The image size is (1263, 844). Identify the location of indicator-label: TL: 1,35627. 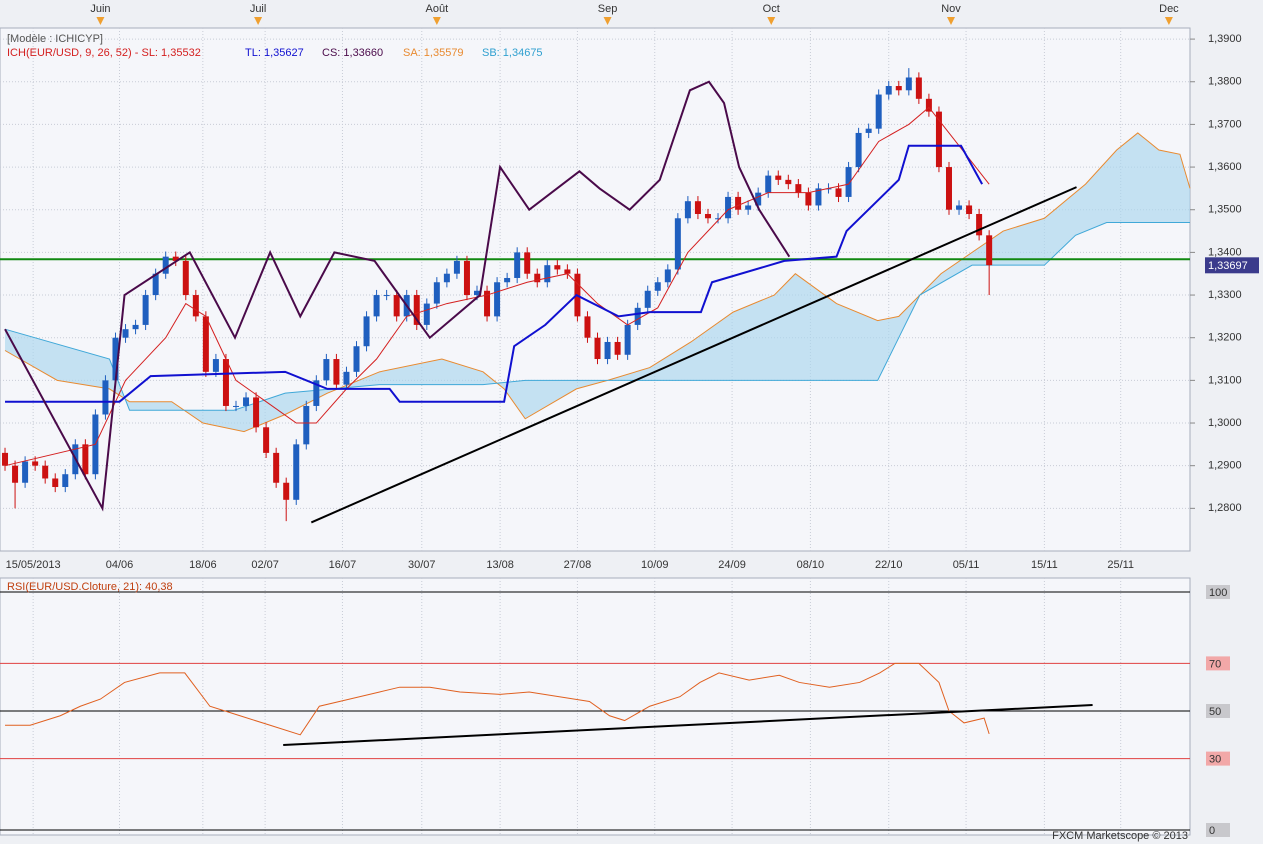
(274, 53).